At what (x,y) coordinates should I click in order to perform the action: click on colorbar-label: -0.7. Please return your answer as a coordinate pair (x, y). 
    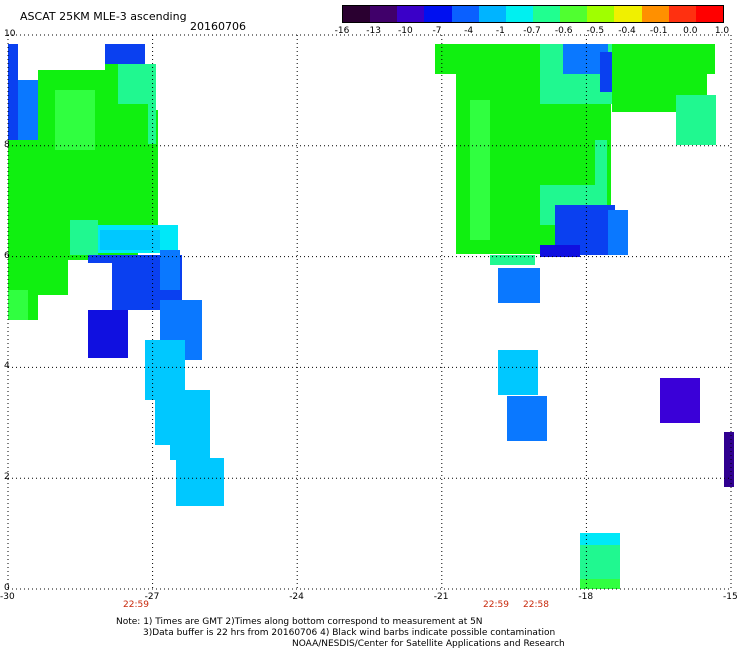
    Looking at the image, I should click on (532, 31).